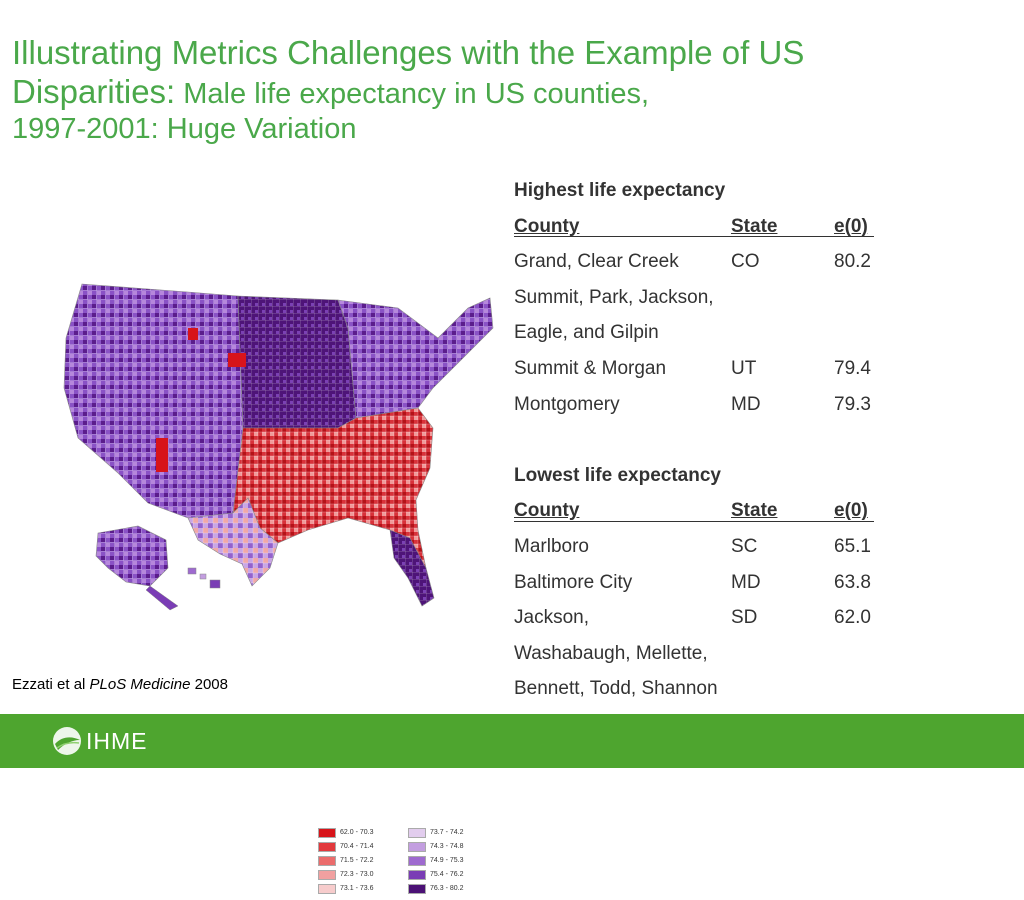 This screenshot has height=900, width=1024. I want to click on cell-county: Summit, Park, Jackson,, so click(614, 297).